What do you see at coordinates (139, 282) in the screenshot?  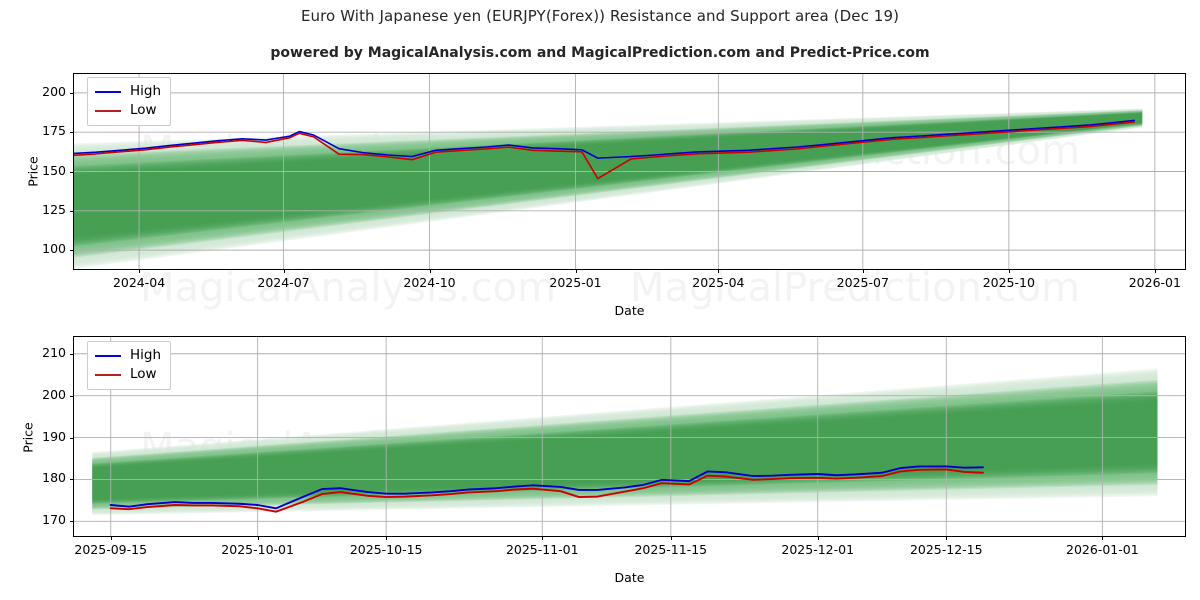 I see `x-tick-label: 2024-04` at bounding box center [139, 282].